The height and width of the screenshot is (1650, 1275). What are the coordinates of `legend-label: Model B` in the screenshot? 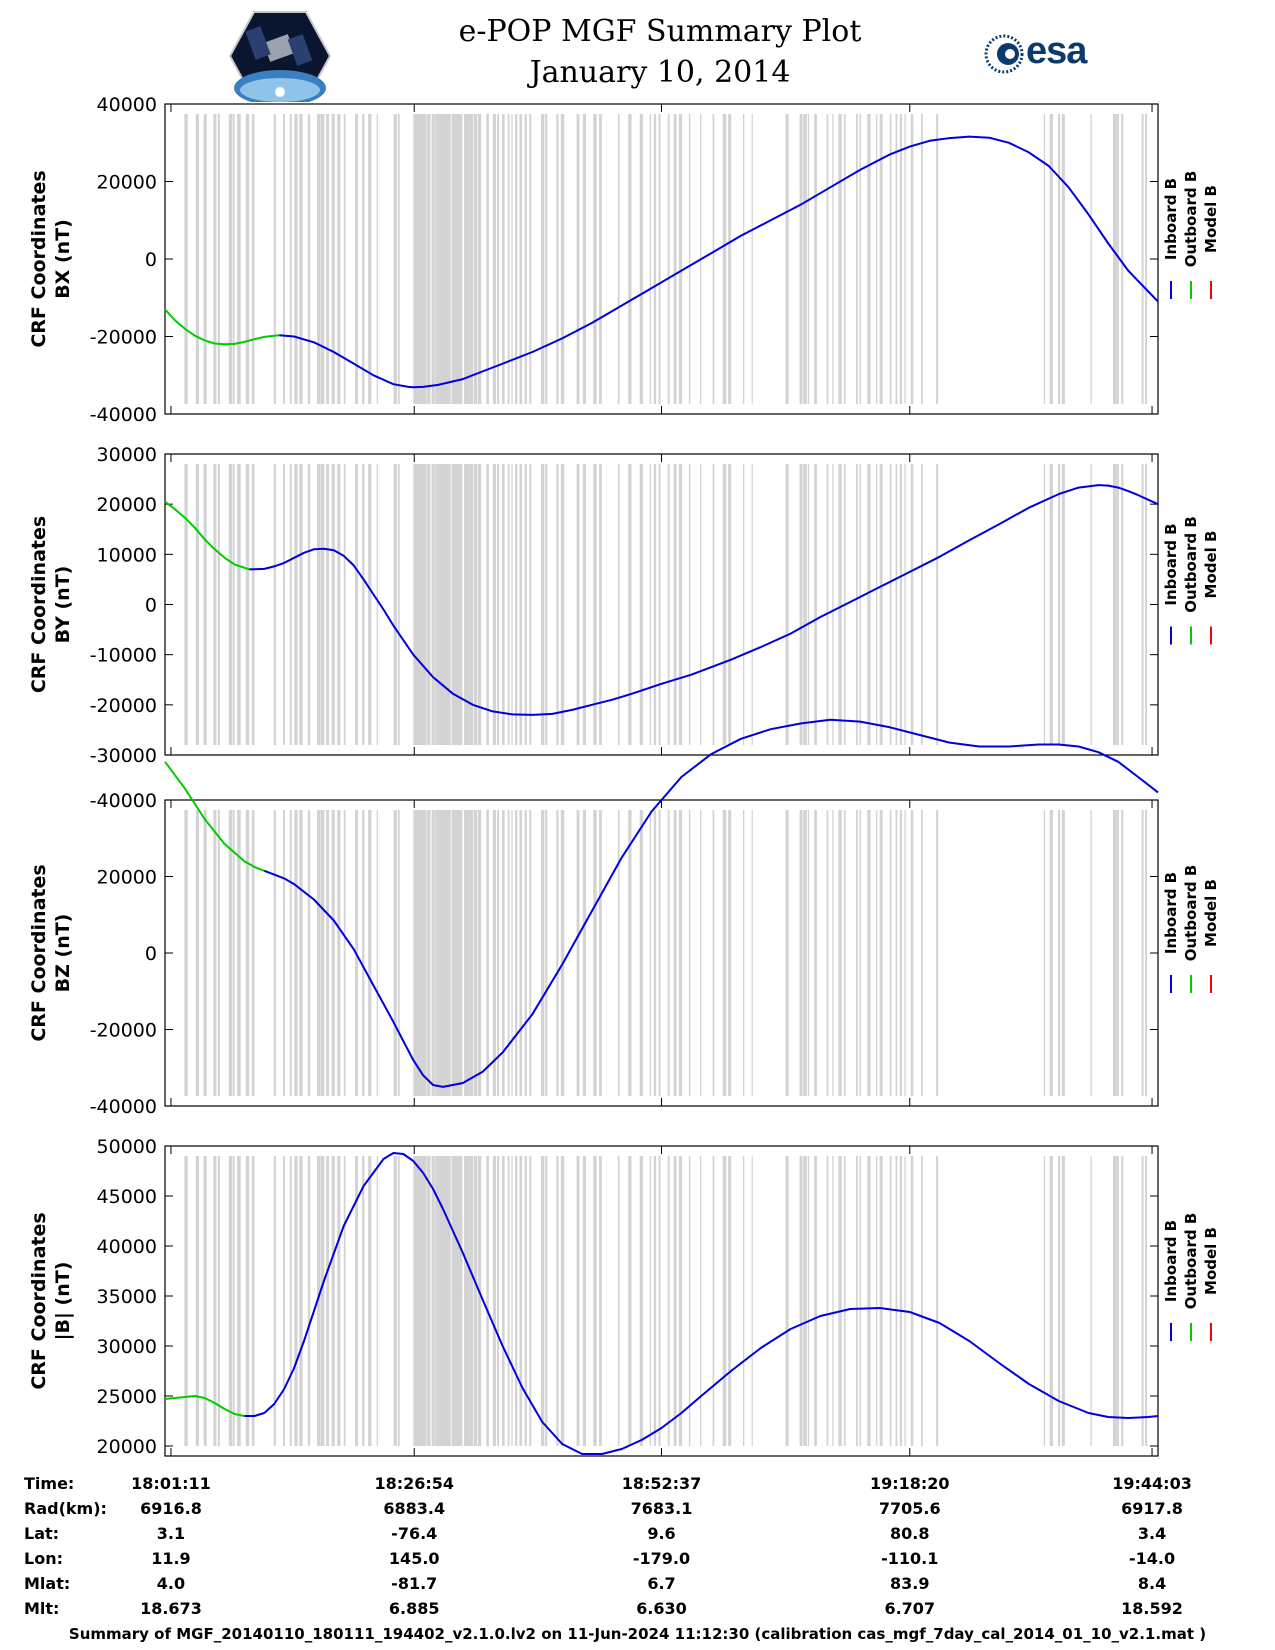 It's located at (1211, 565).